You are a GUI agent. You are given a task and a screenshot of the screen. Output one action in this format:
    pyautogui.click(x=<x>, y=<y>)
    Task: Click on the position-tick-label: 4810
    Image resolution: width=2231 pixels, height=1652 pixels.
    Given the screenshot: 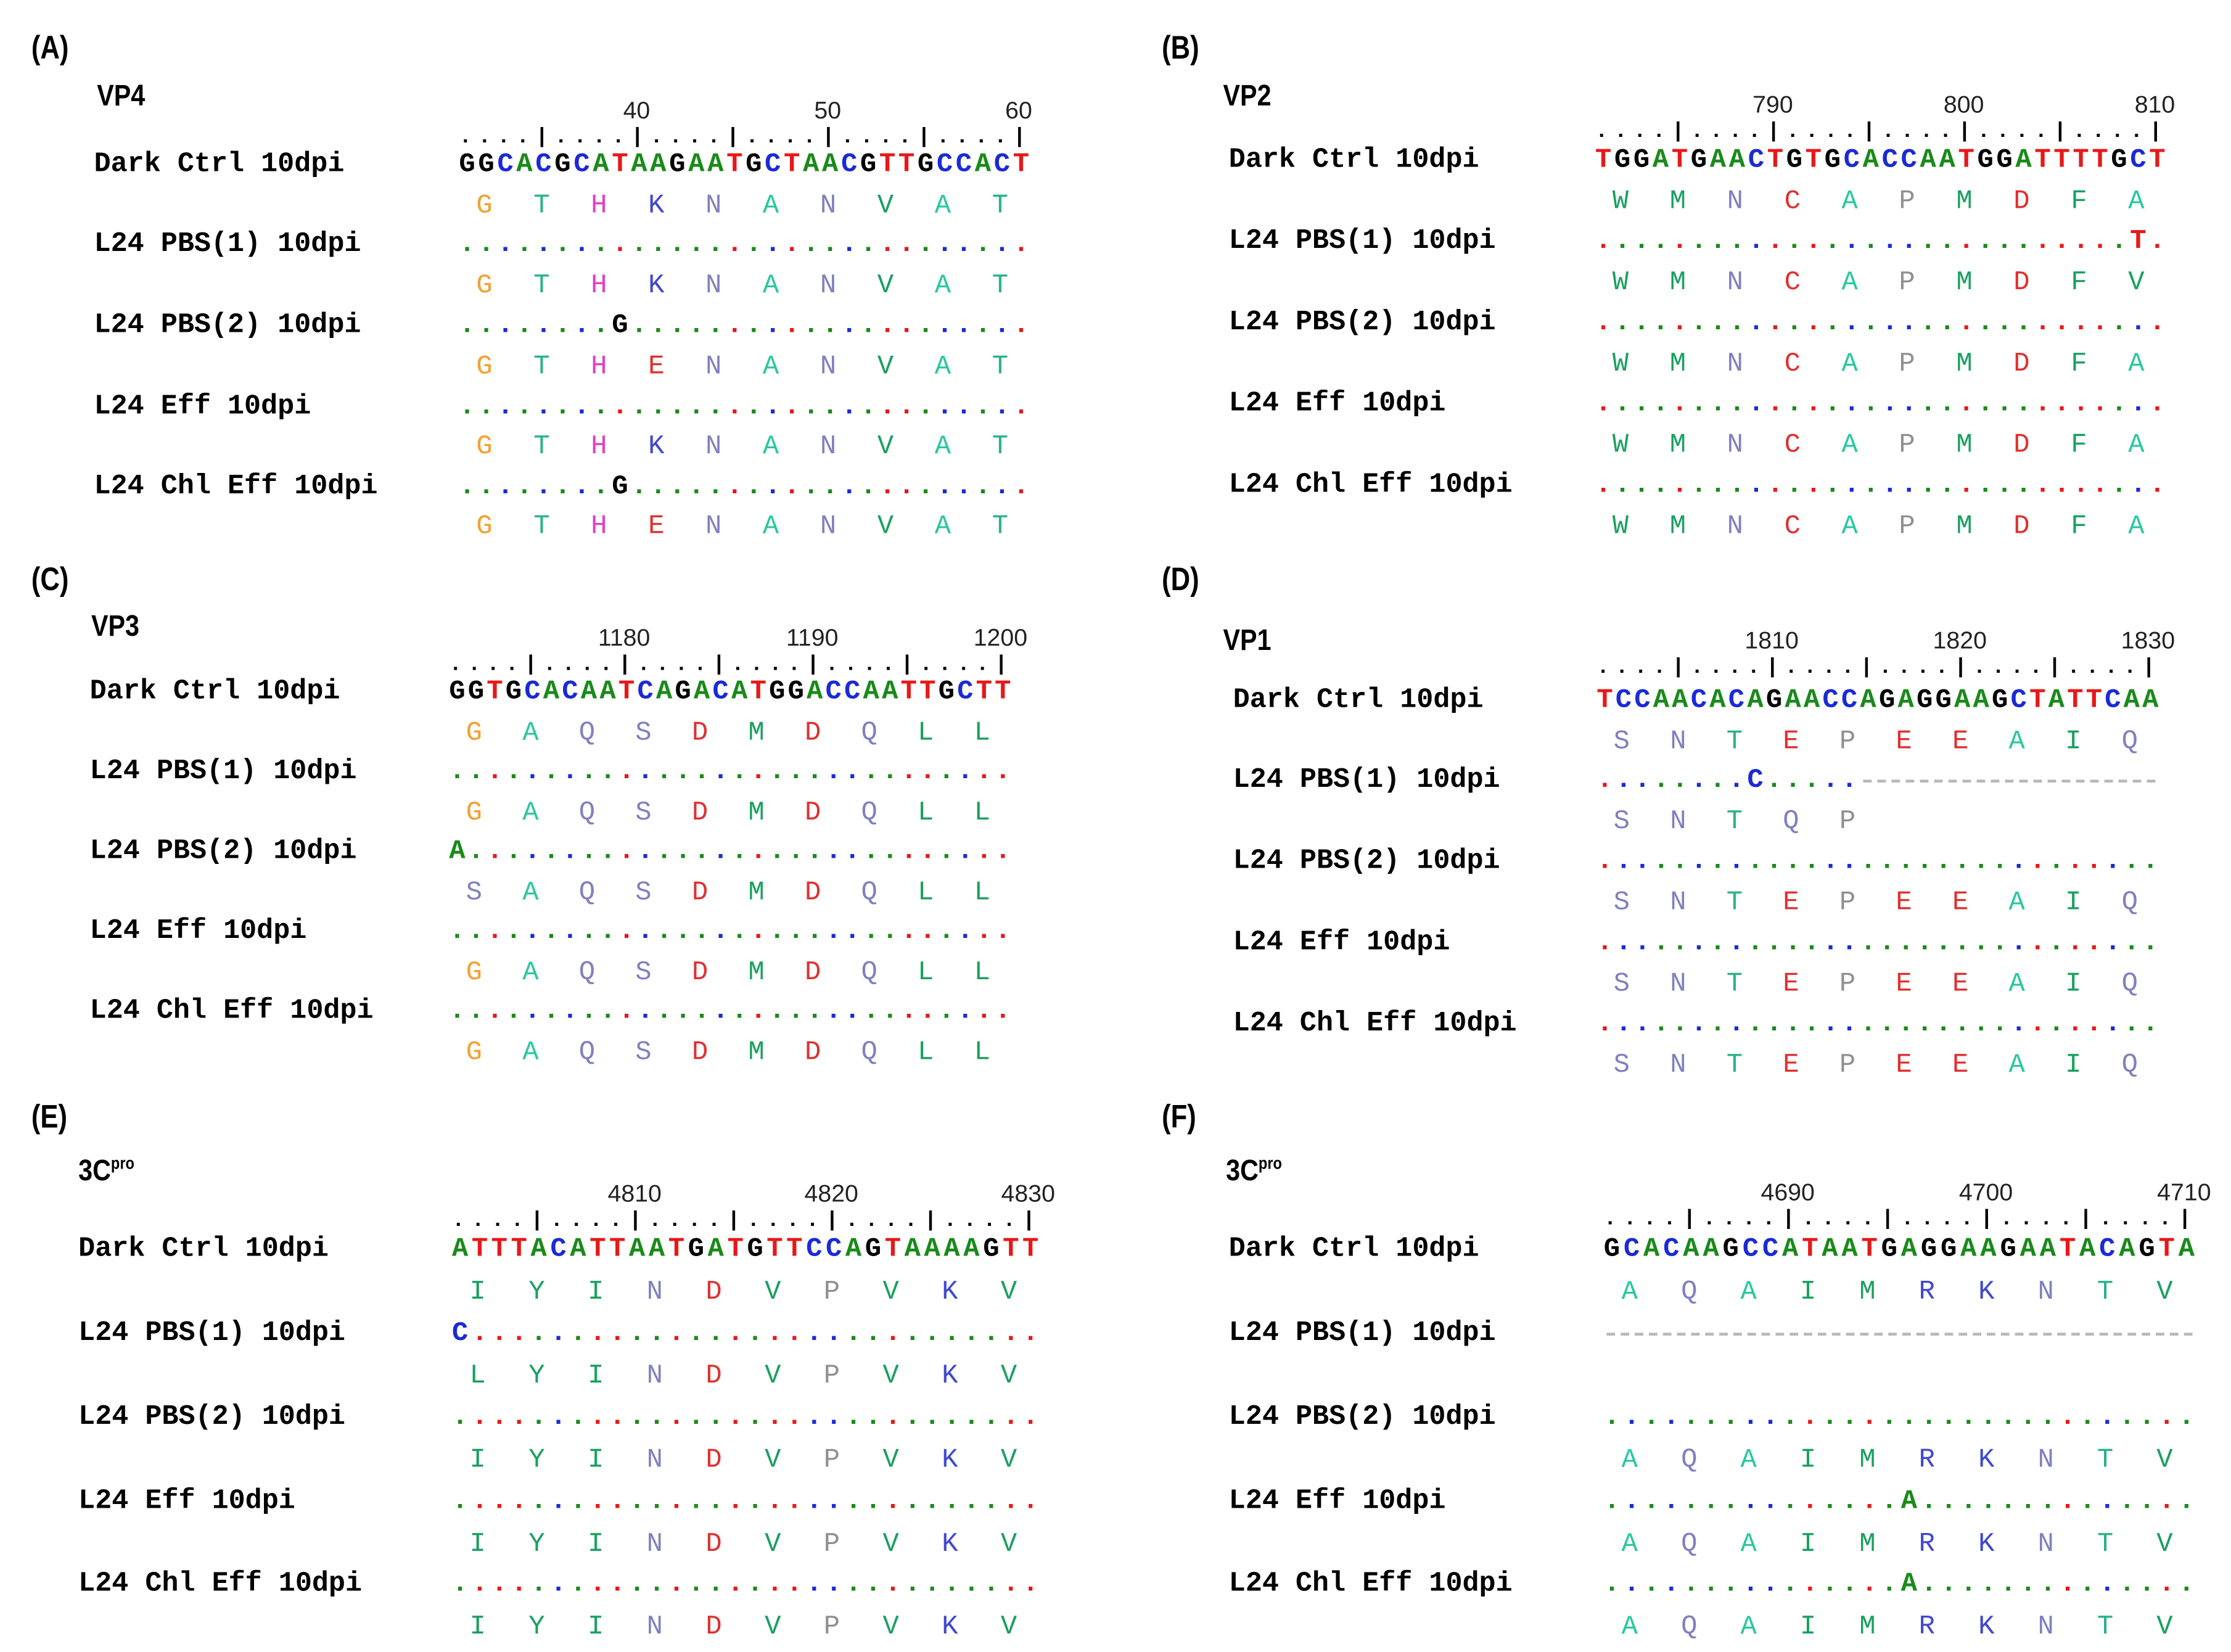 What is the action you would take?
    pyautogui.click(x=634, y=1193)
    